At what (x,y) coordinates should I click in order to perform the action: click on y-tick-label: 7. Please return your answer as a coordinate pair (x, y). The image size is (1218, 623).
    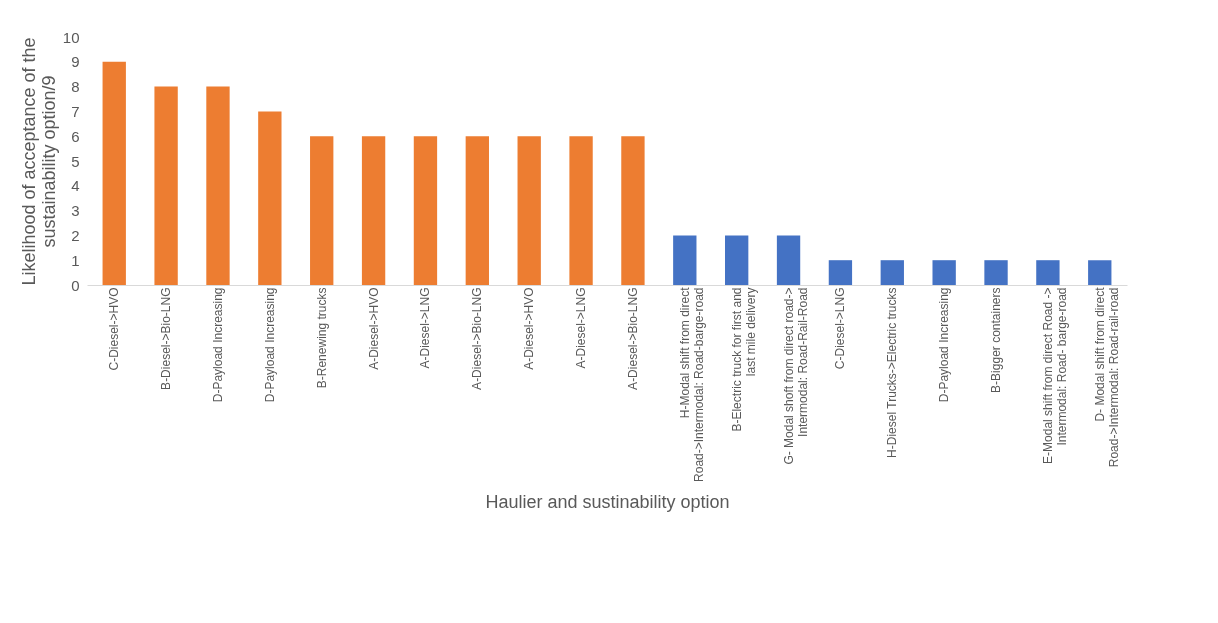
    Looking at the image, I should click on (75, 111).